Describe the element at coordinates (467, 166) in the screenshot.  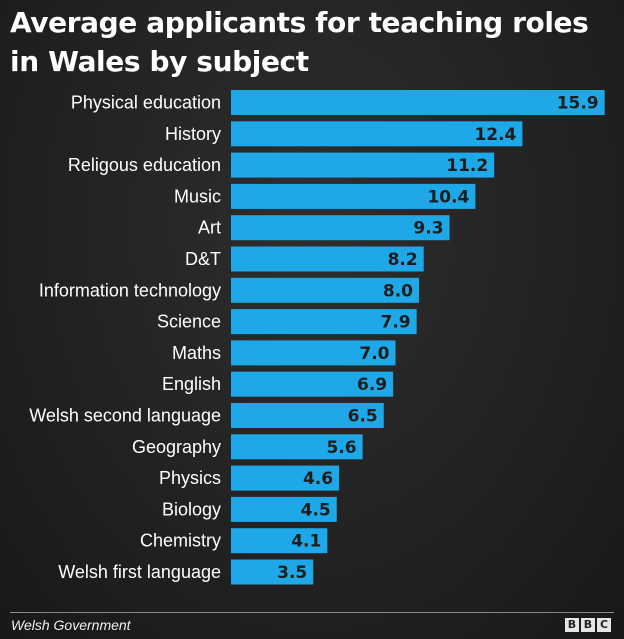
I see `value-label: 11.2` at that location.